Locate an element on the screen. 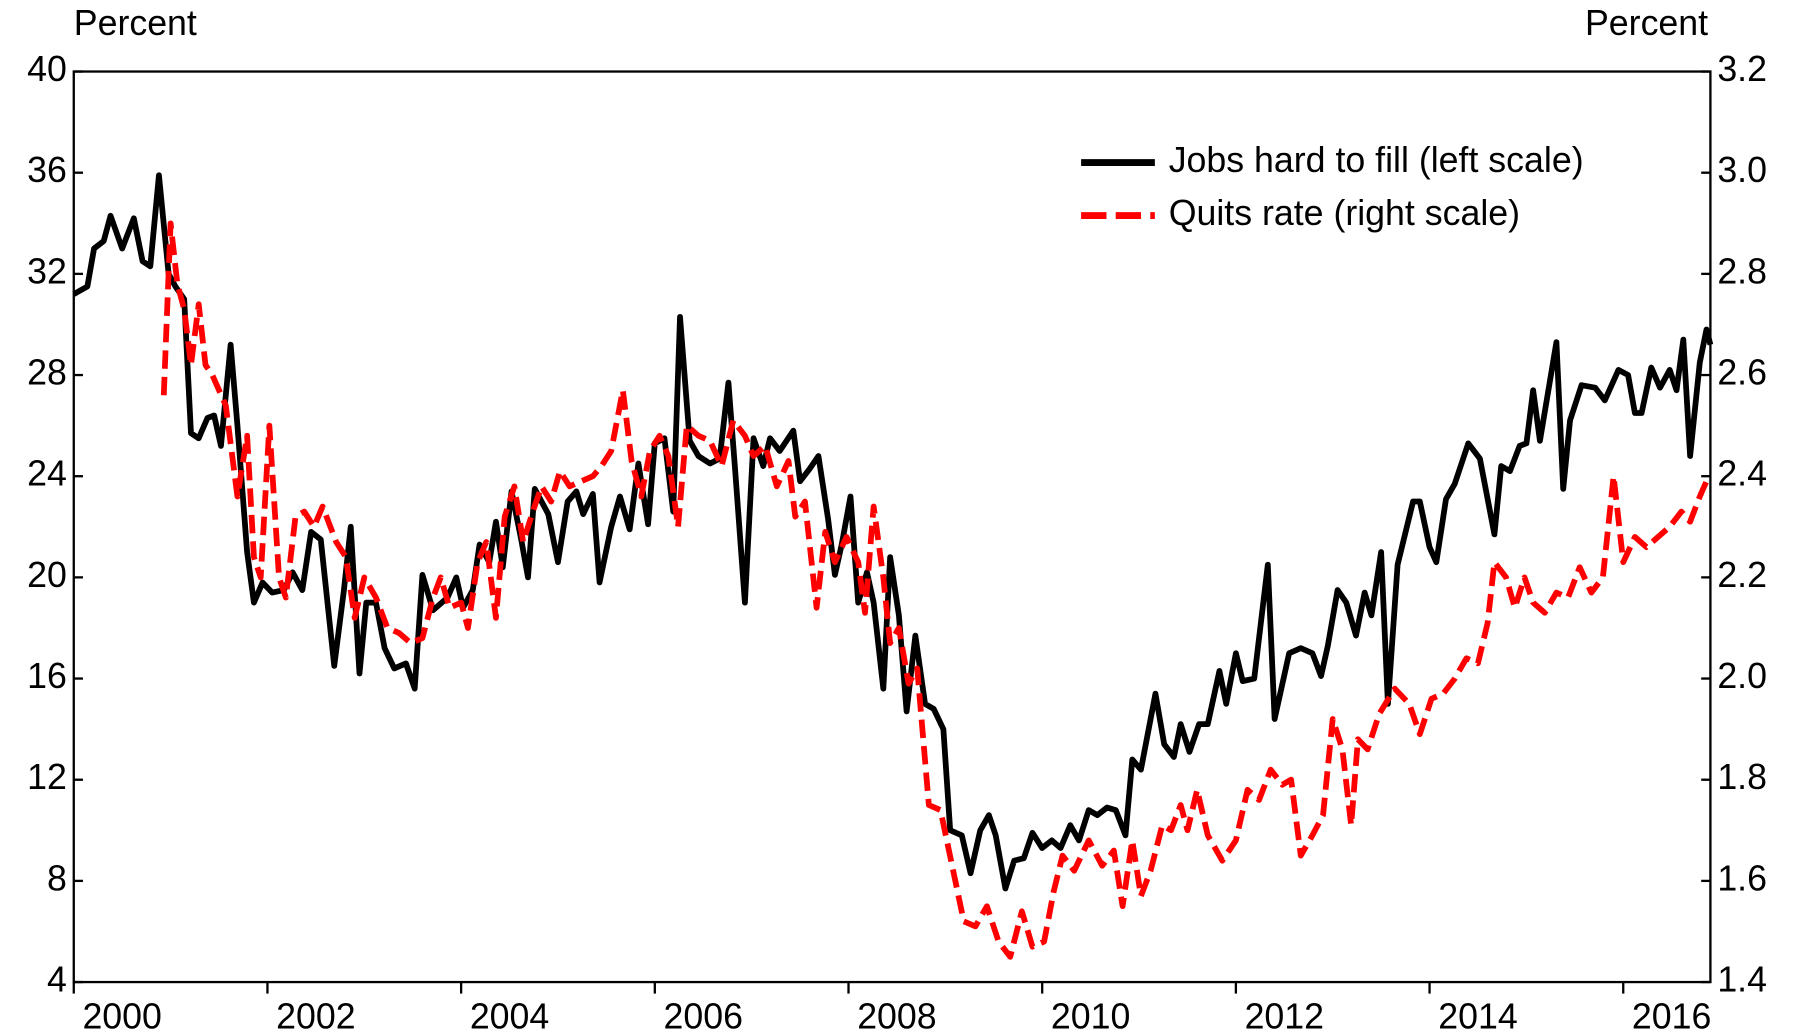 This screenshot has width=1798, height=1034. y2-tick-label: 1.8 is located at coordinates (1742, 777).